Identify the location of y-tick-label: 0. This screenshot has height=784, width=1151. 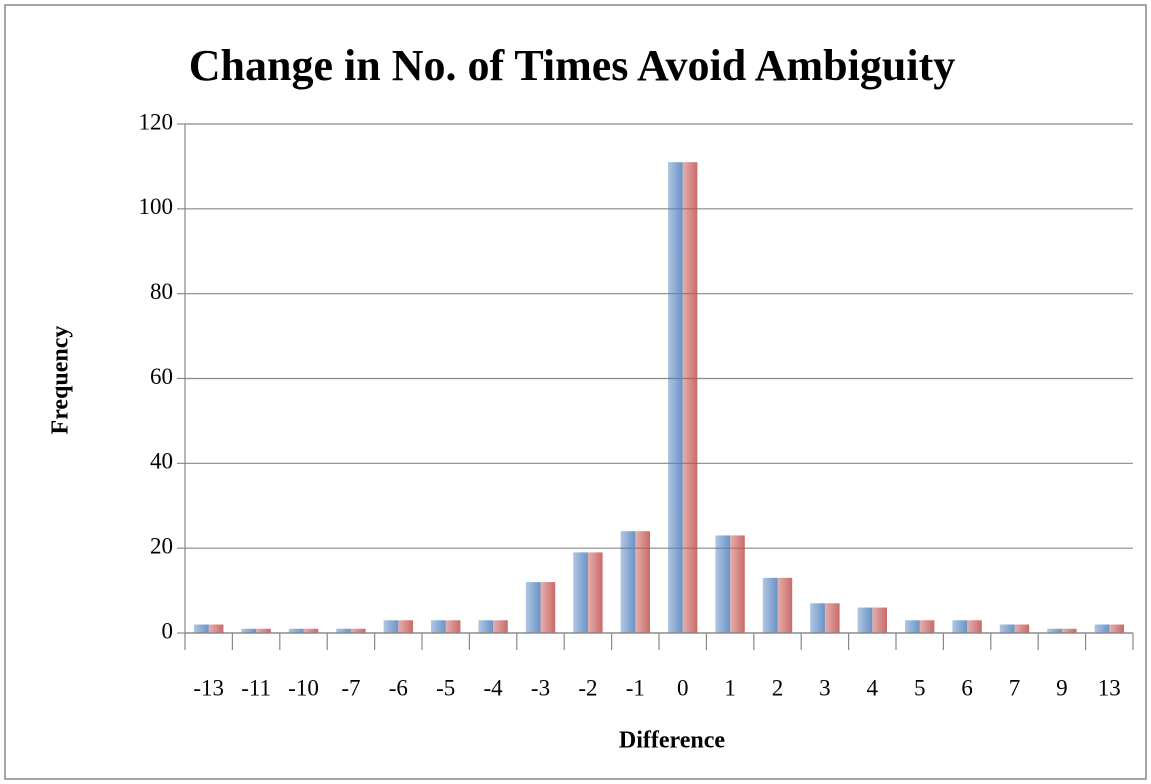
(168, 630).